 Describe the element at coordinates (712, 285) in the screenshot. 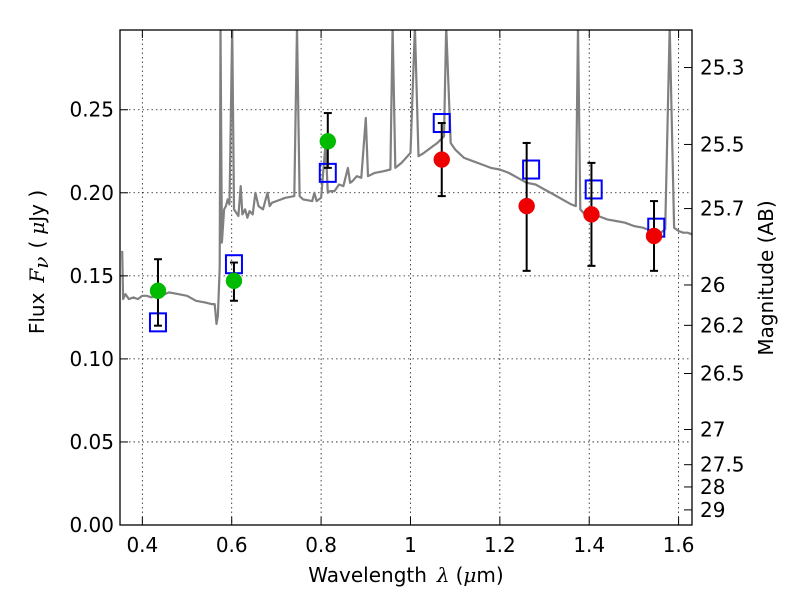

I see `right-tick-label: 26` at that location.